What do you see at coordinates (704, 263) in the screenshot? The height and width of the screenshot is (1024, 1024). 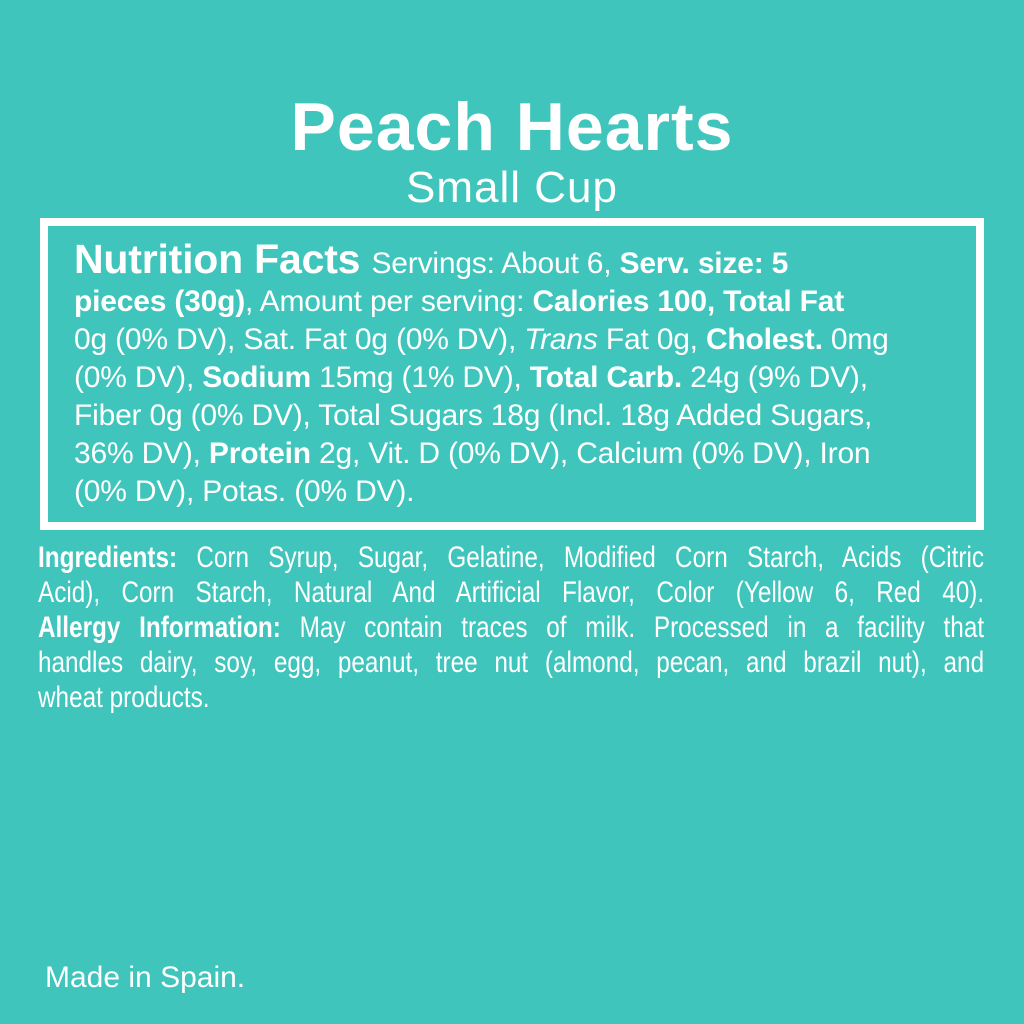 I see `text-segment: Serv. size: 5` at bounding box center [704, 263].